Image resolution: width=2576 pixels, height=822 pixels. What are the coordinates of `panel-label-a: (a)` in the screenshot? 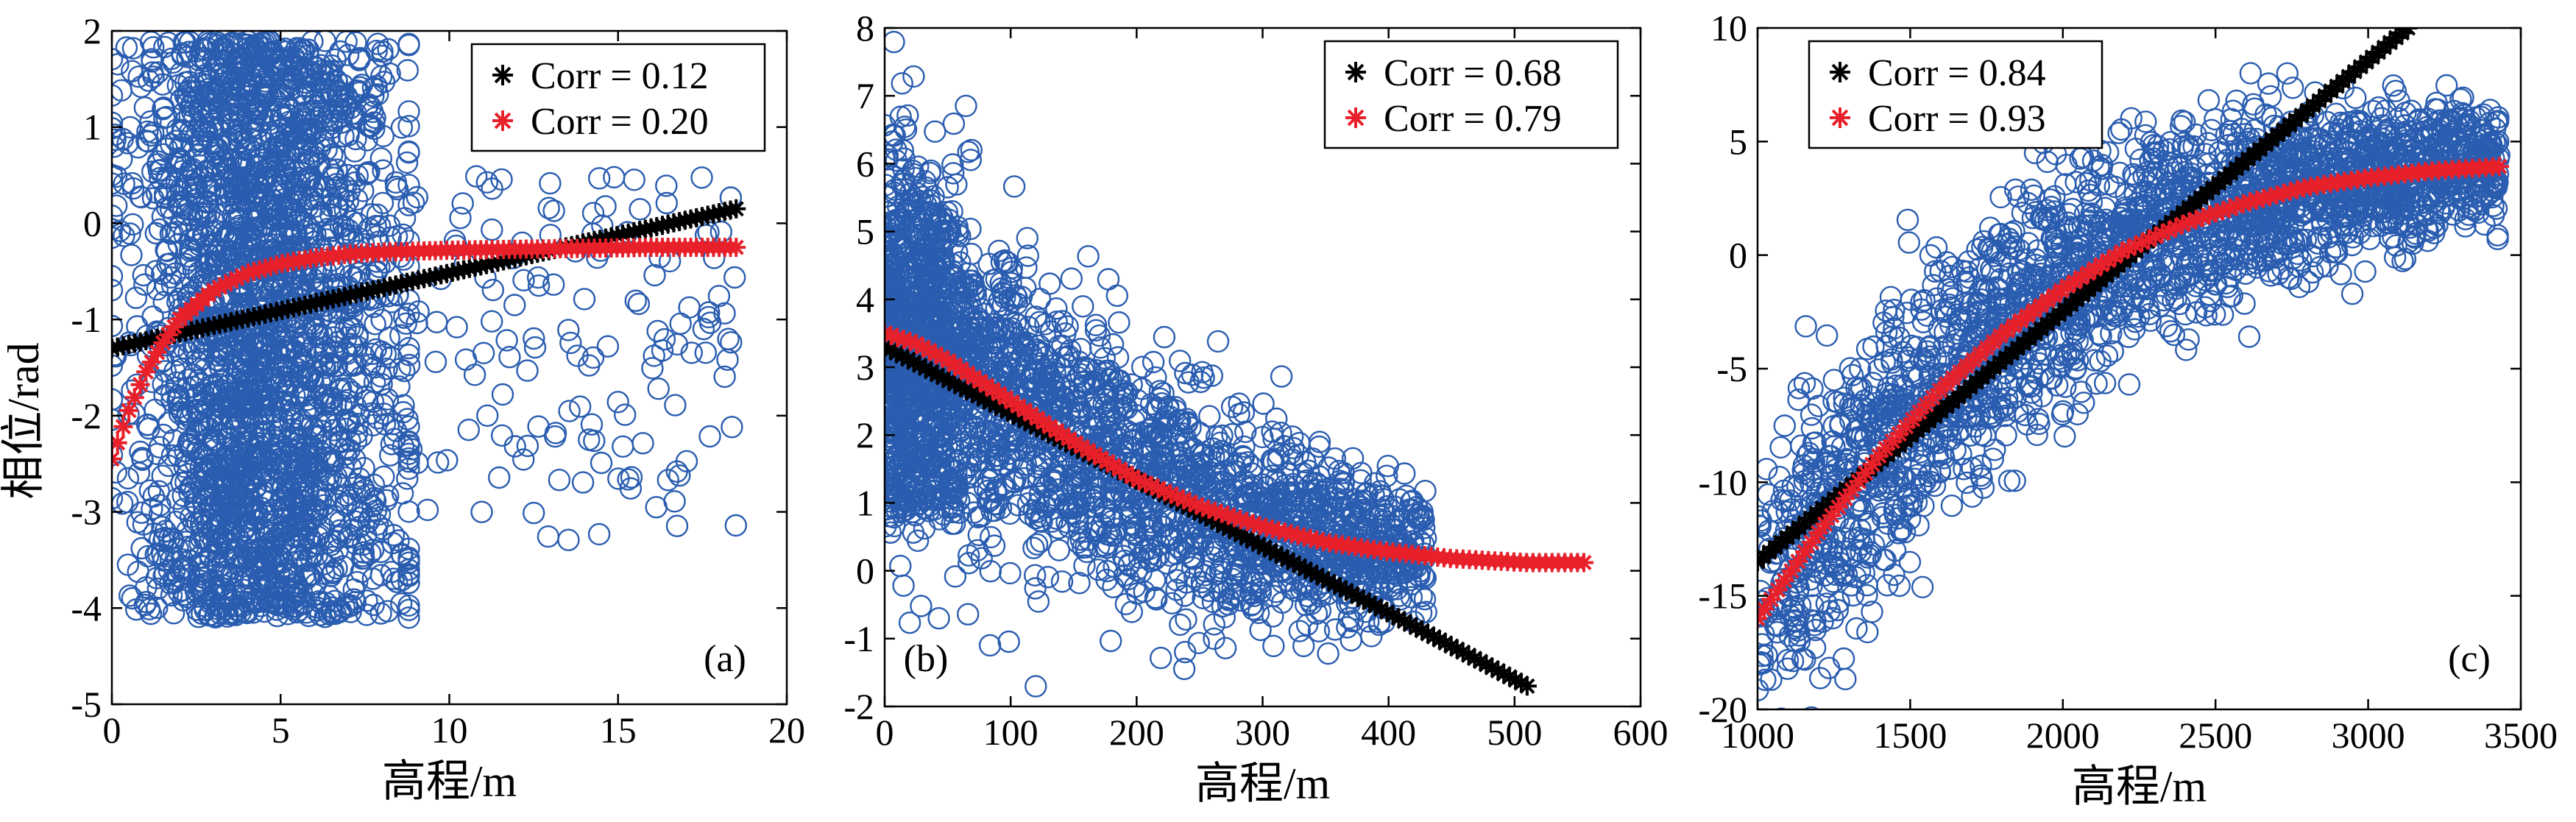 It's located at (725, 659).